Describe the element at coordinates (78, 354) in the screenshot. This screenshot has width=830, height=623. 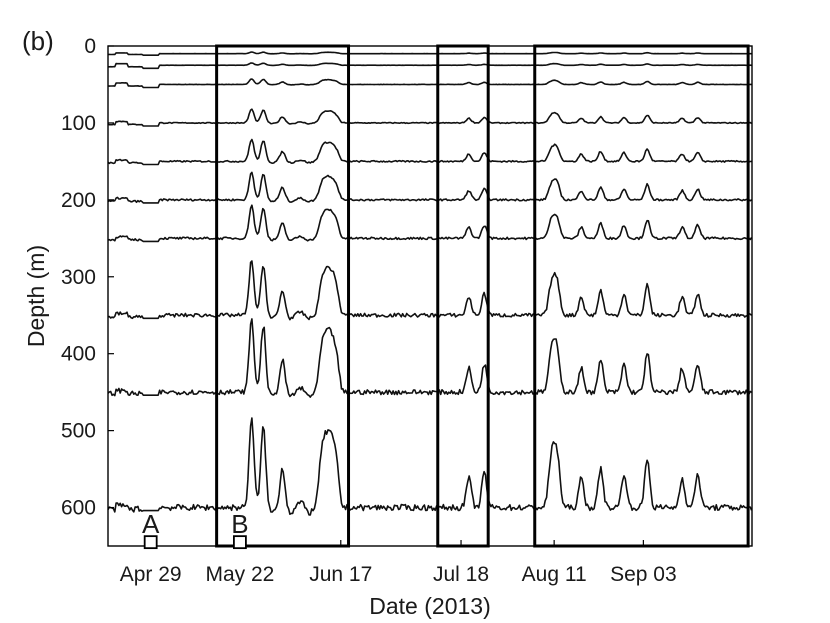
I see `y-tick-label: 400` at that location.